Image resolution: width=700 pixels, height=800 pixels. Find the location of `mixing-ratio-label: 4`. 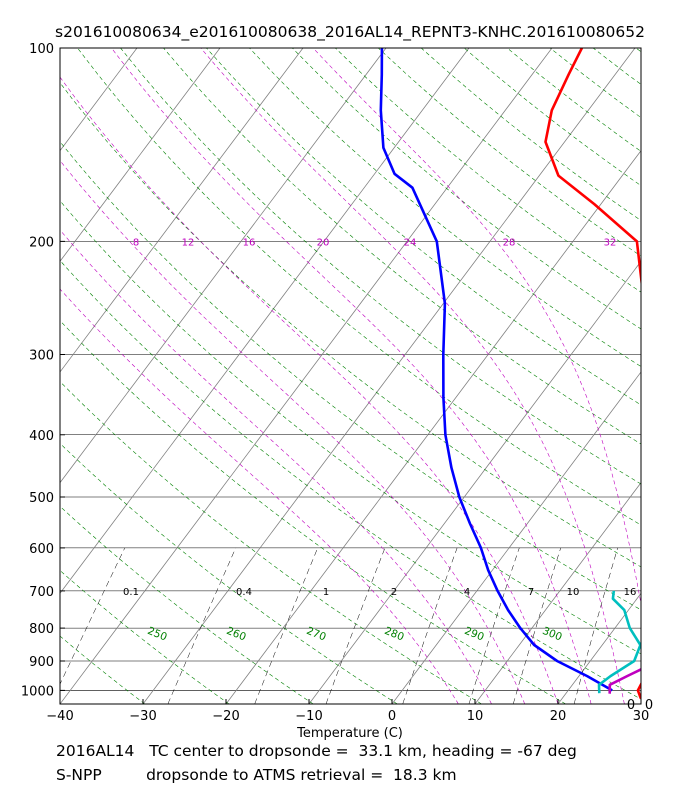

mixing-ratio-label: 4 is located at coordinates (467, 592).